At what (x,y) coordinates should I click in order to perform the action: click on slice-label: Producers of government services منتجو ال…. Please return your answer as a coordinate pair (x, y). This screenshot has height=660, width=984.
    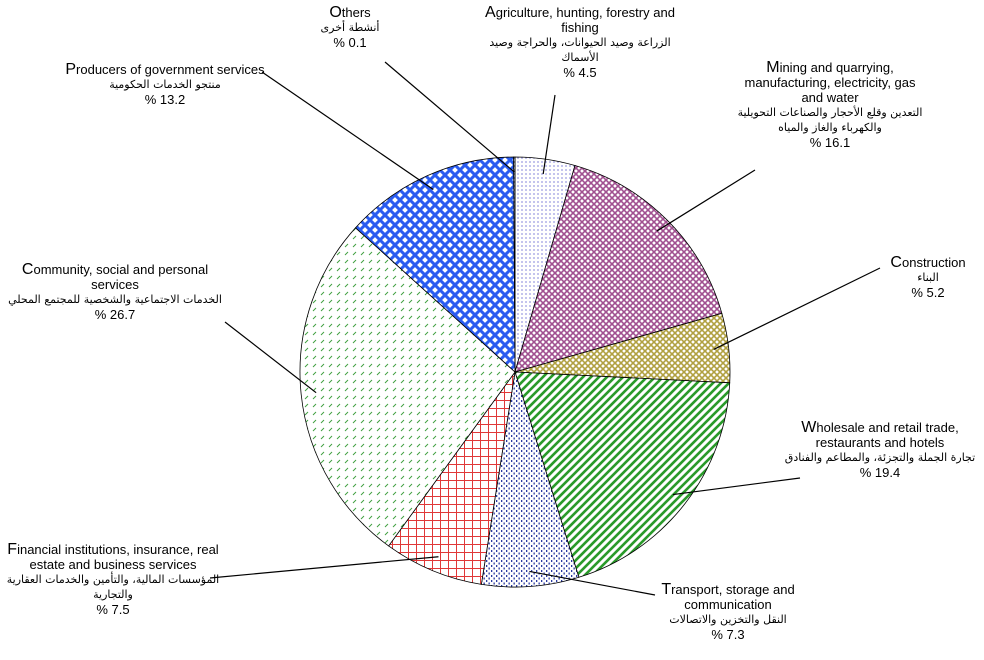
    Looking at the image, I should click on (165, 85).